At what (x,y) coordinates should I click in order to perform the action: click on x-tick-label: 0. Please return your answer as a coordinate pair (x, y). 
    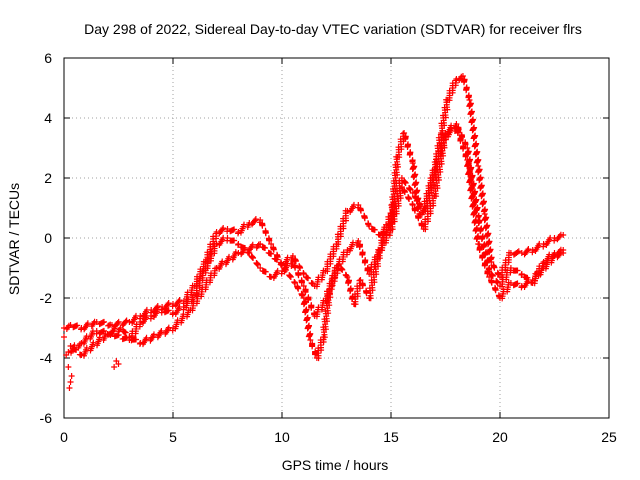
    Looking at the image, I should click on (64, 437).